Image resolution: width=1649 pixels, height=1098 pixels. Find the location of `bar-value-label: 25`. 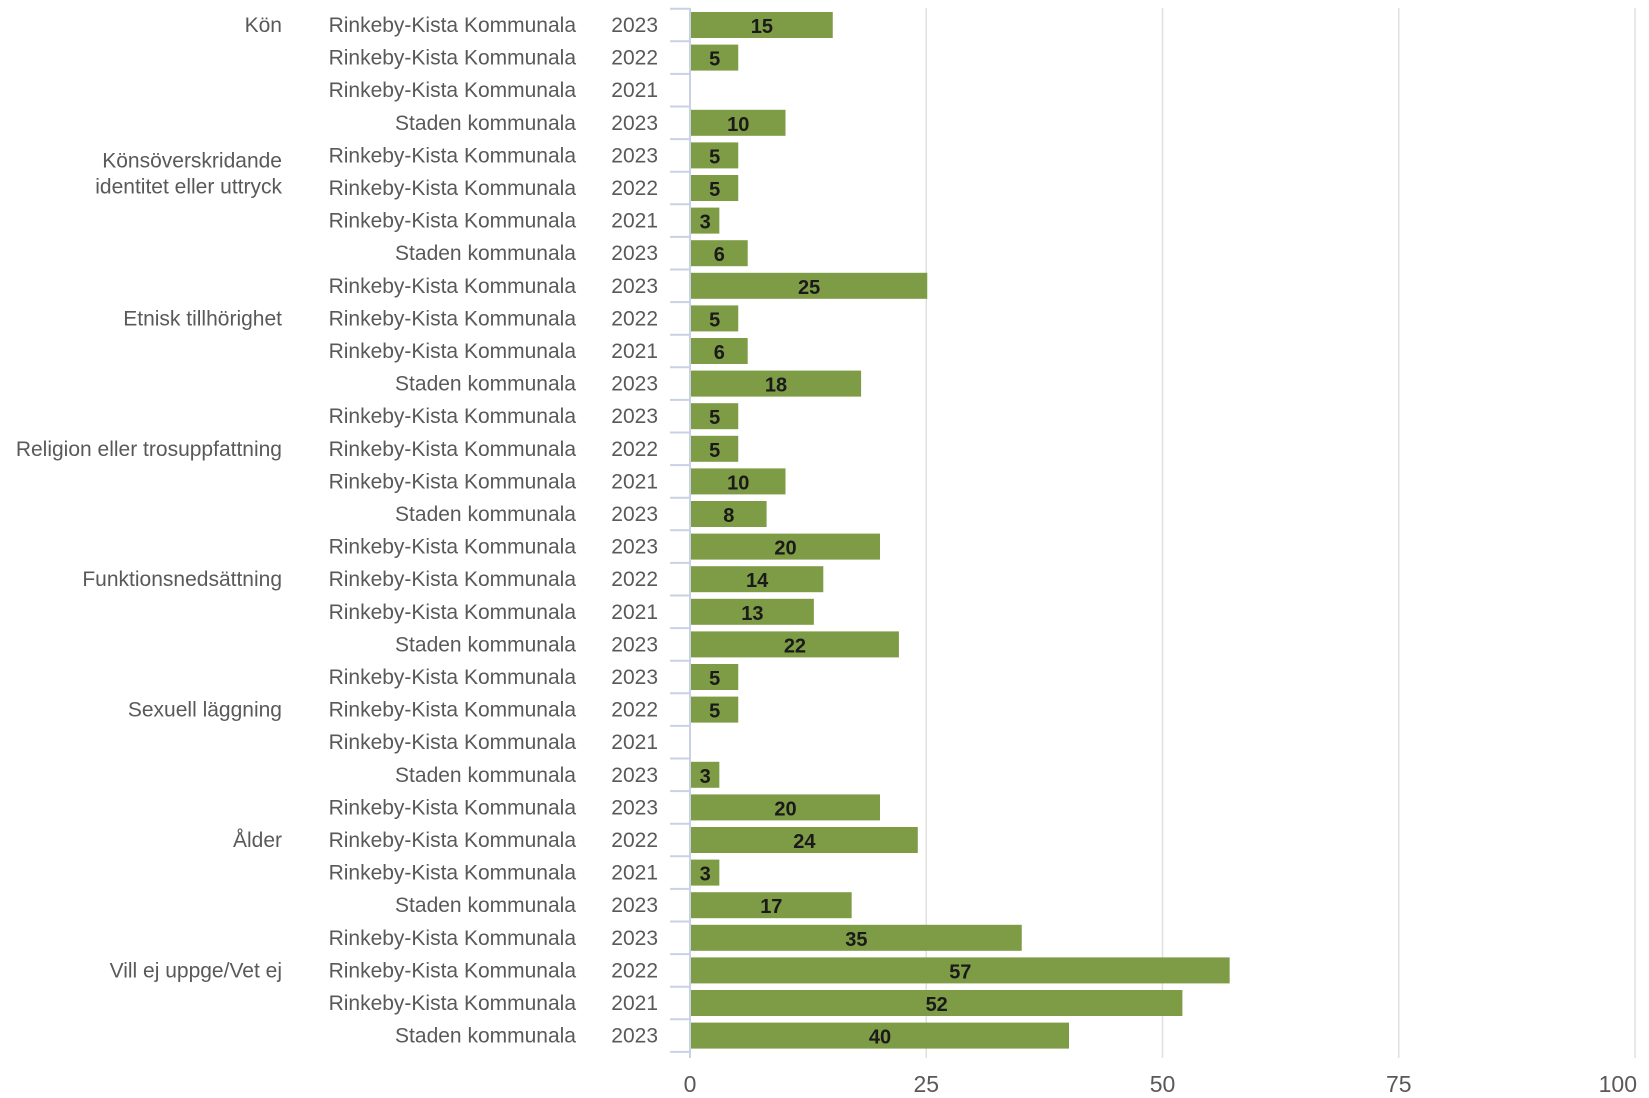

bar-value-label: 25 is located at coordinates (809, 288).